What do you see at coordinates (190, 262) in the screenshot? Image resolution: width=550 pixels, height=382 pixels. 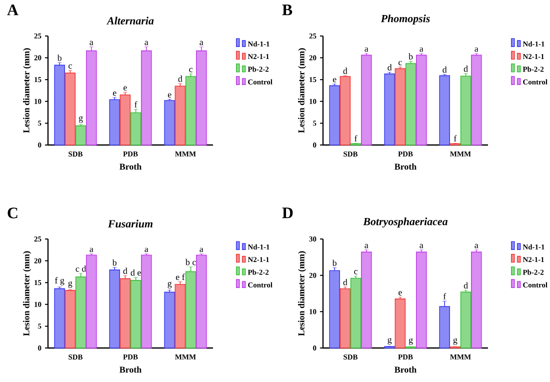 I see `data-label: b c` at bounding box center [190, 262].